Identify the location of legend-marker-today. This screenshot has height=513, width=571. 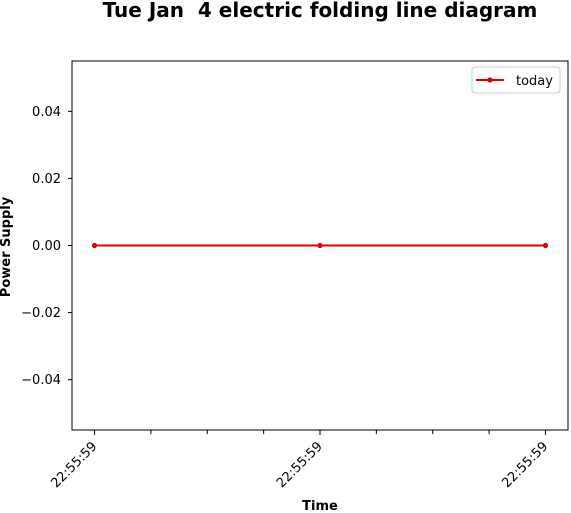
(490, 80).